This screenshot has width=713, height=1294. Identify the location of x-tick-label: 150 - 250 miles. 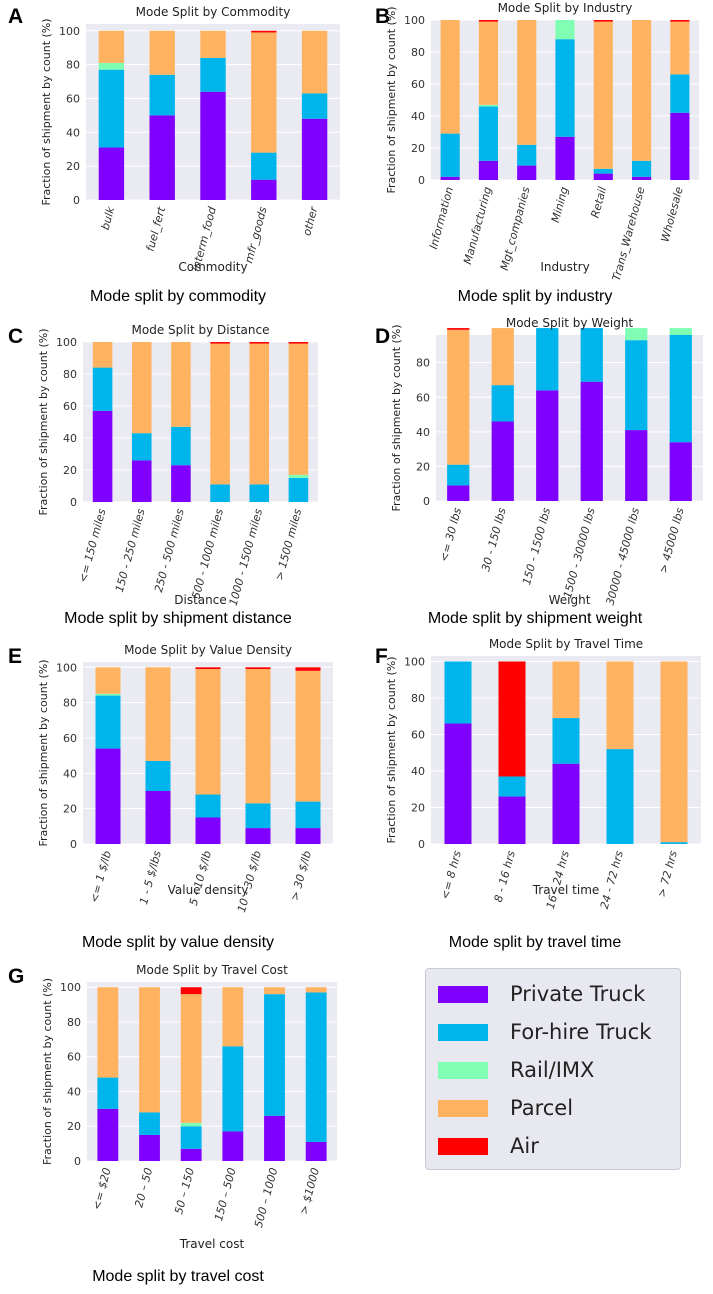
(130, 550).